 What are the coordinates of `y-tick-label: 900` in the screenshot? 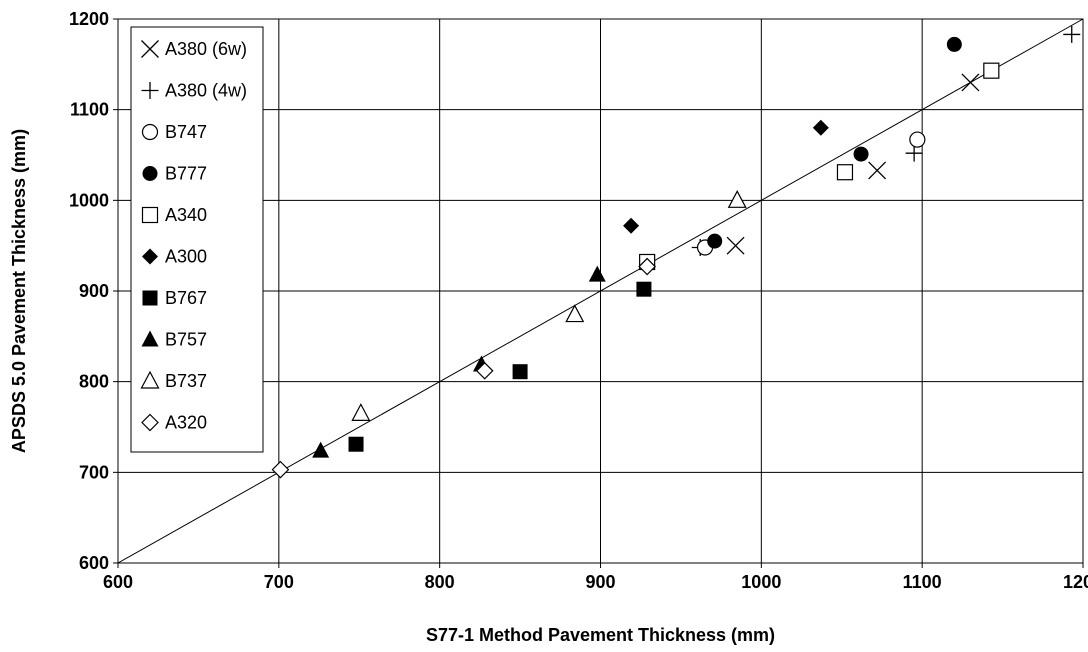 It's located at (94, 291).